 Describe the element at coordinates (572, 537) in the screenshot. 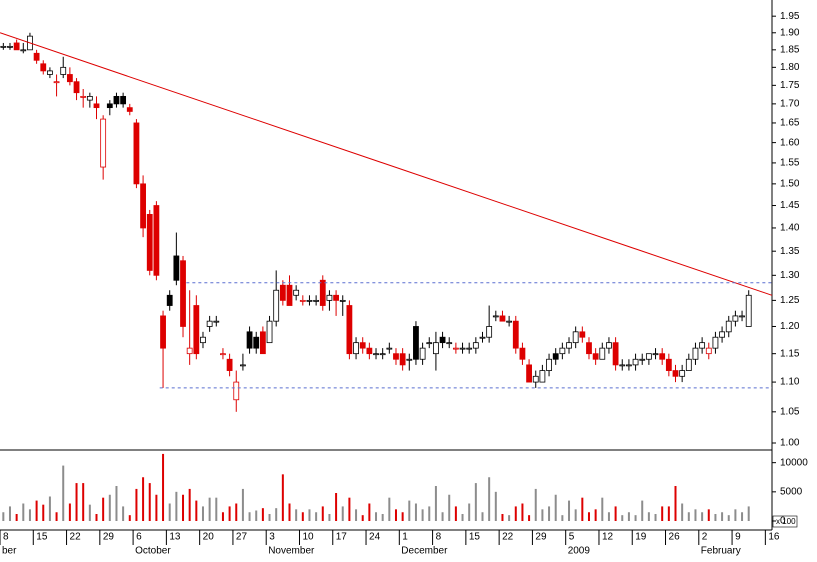

I see `x-tick-label: 5` at that location.